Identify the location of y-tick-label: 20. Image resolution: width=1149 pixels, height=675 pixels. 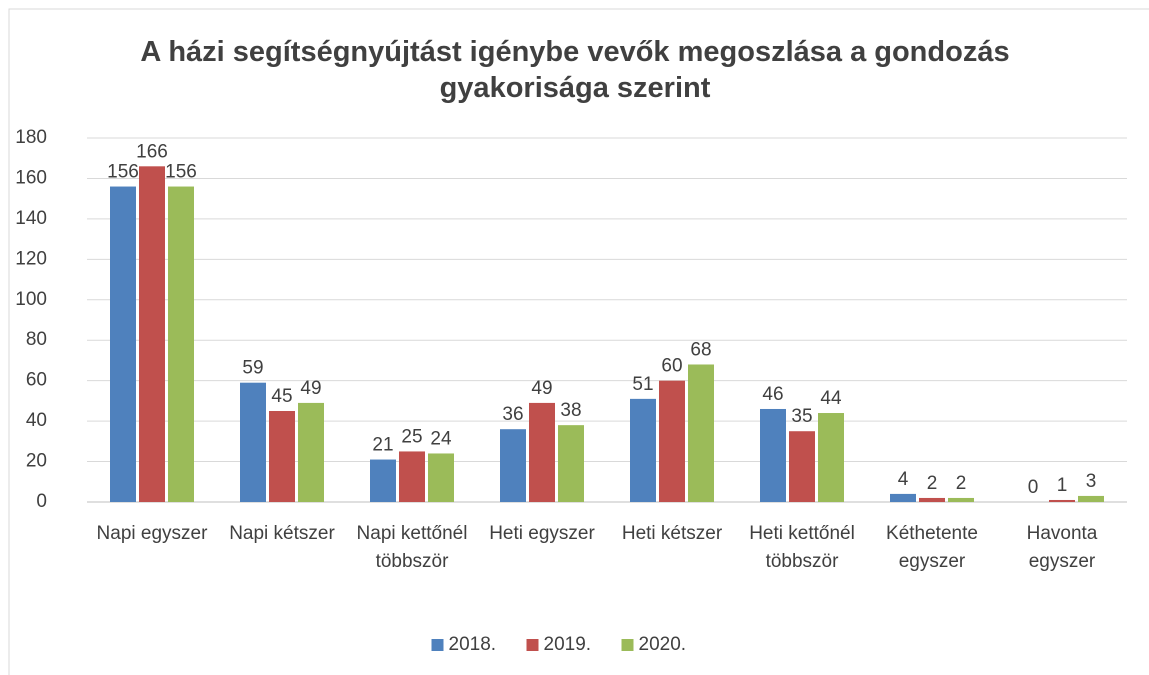
(36, 461).